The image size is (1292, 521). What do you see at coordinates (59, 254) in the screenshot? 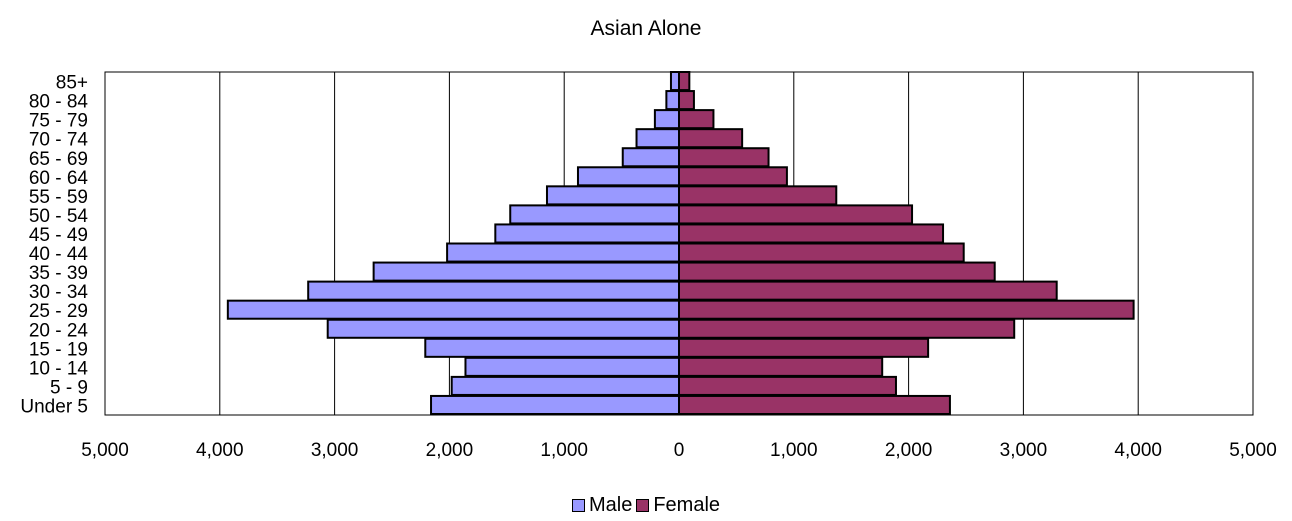
I see `y-tick-label: 40 - 44` at bounding box center [59, 254].